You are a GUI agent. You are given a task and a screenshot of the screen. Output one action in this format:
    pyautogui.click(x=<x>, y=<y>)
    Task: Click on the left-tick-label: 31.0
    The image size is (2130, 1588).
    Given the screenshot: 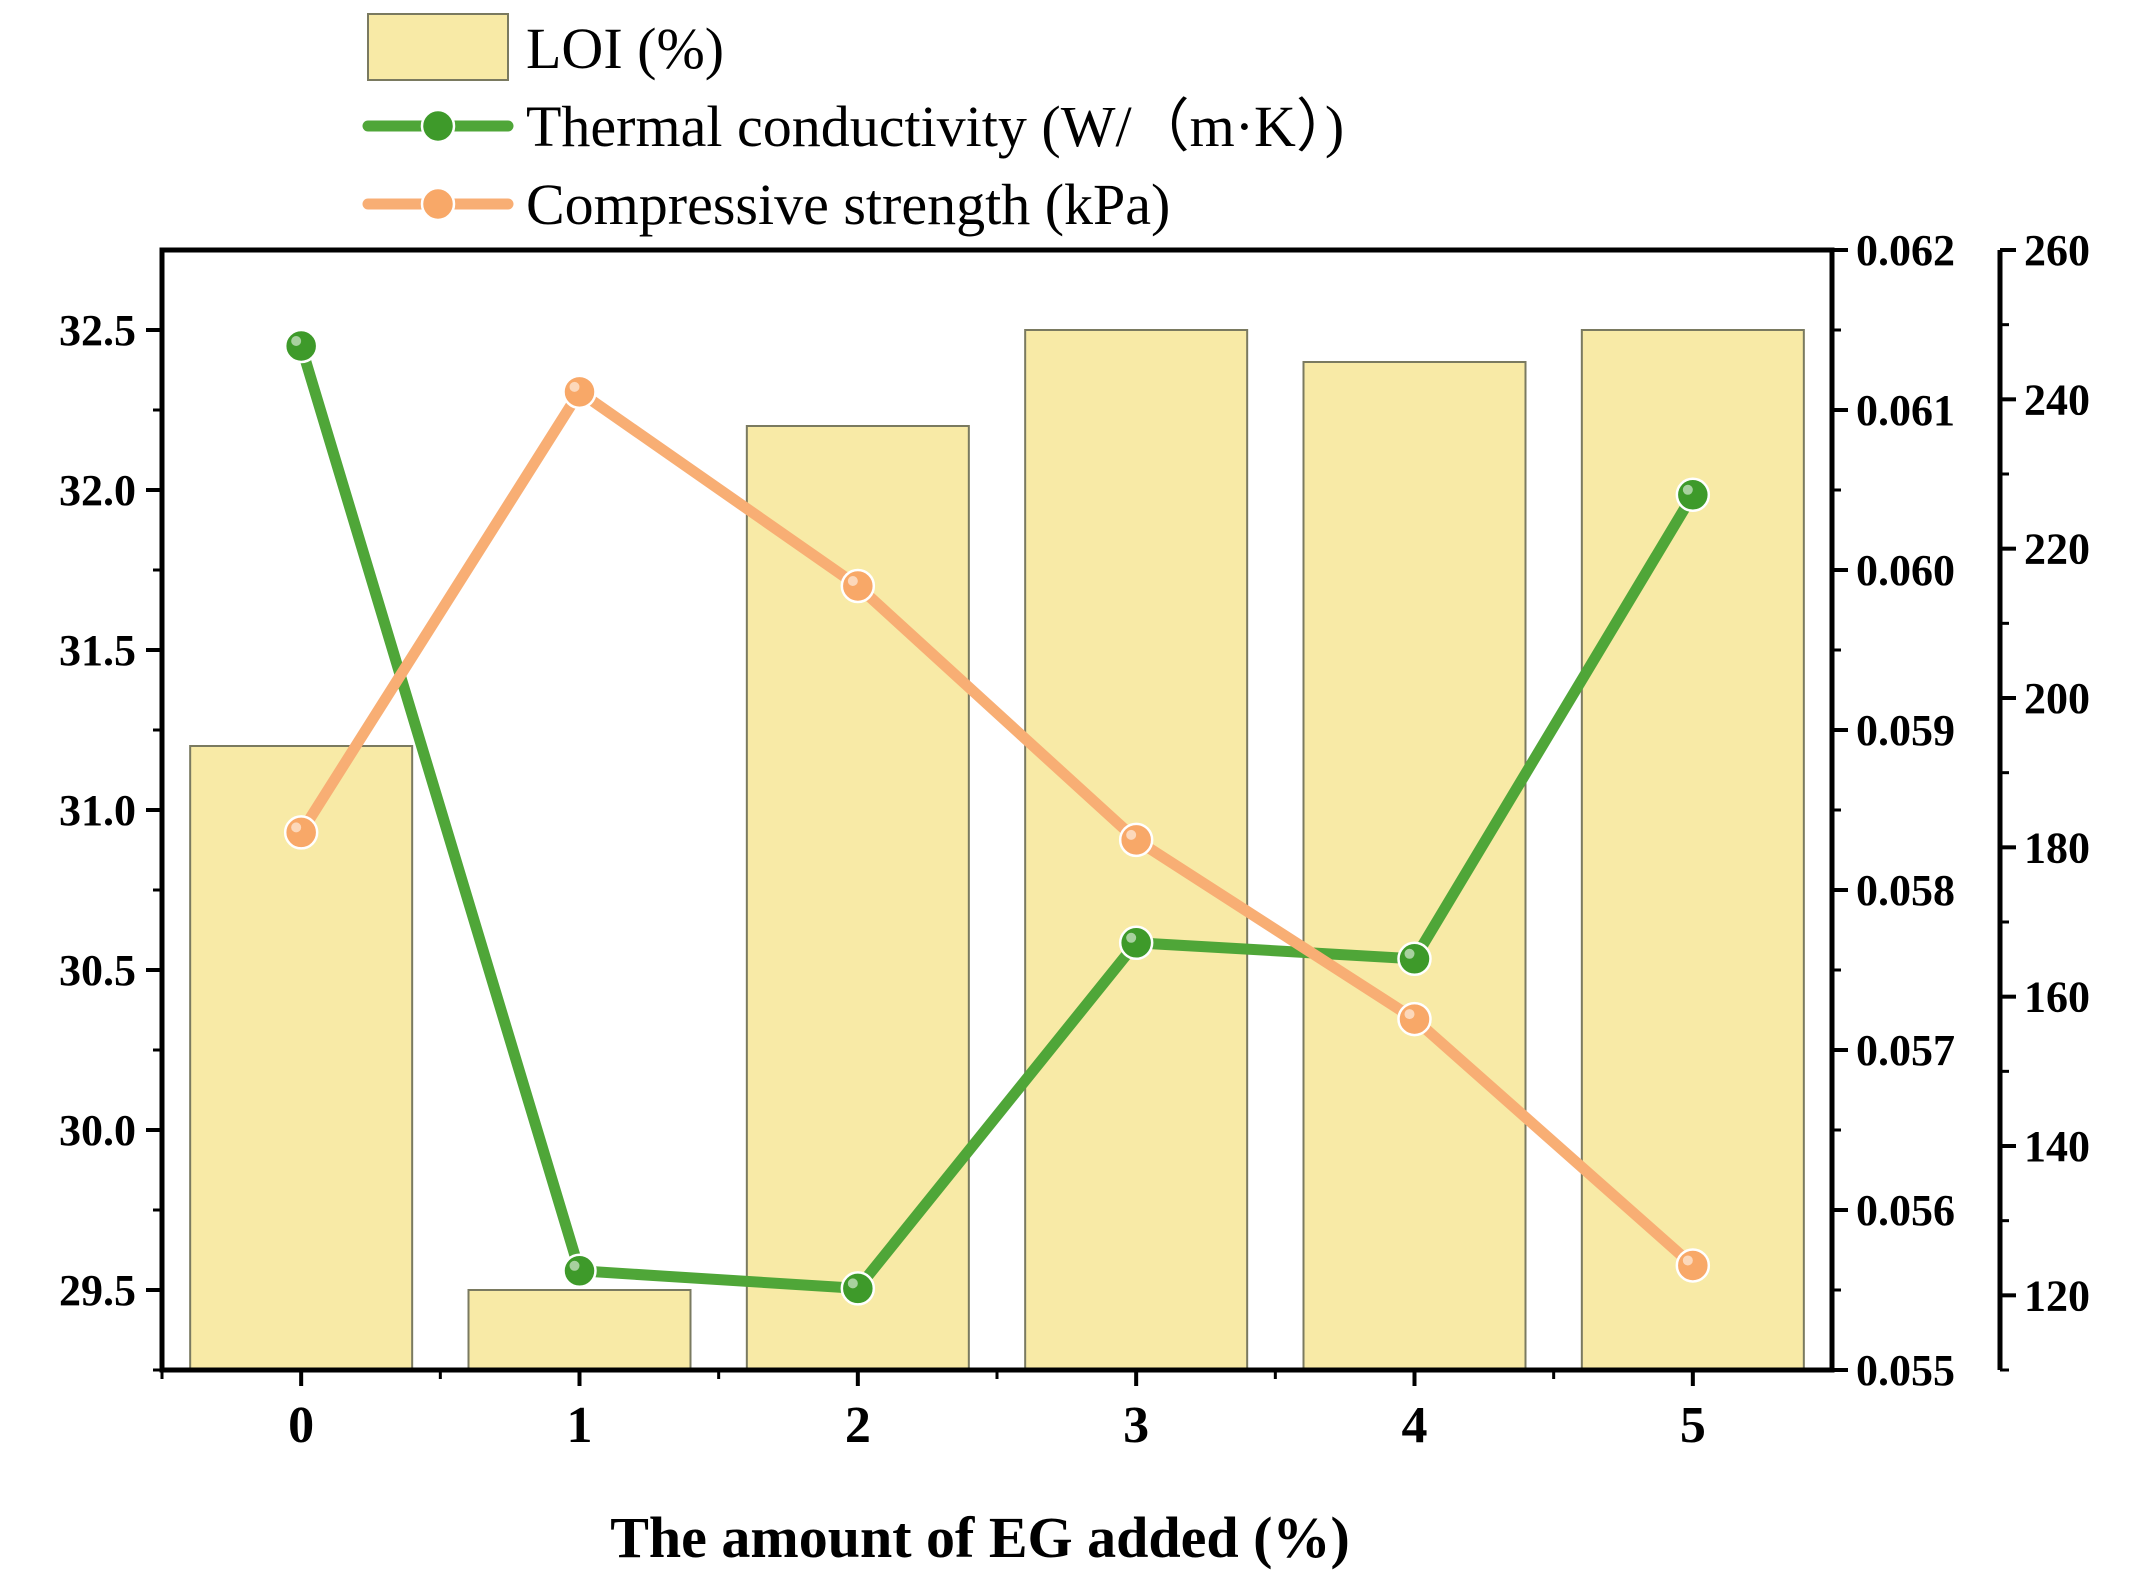 What is the action you would take?
    pyautogui.click(x=97, y=810)
    